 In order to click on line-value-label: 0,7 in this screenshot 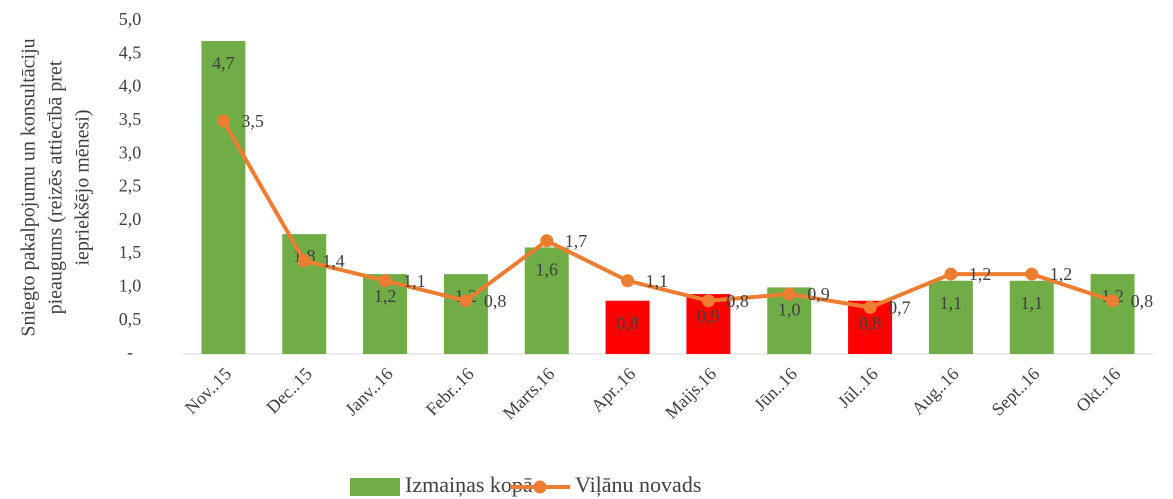, I will do `click(899, 308)`.